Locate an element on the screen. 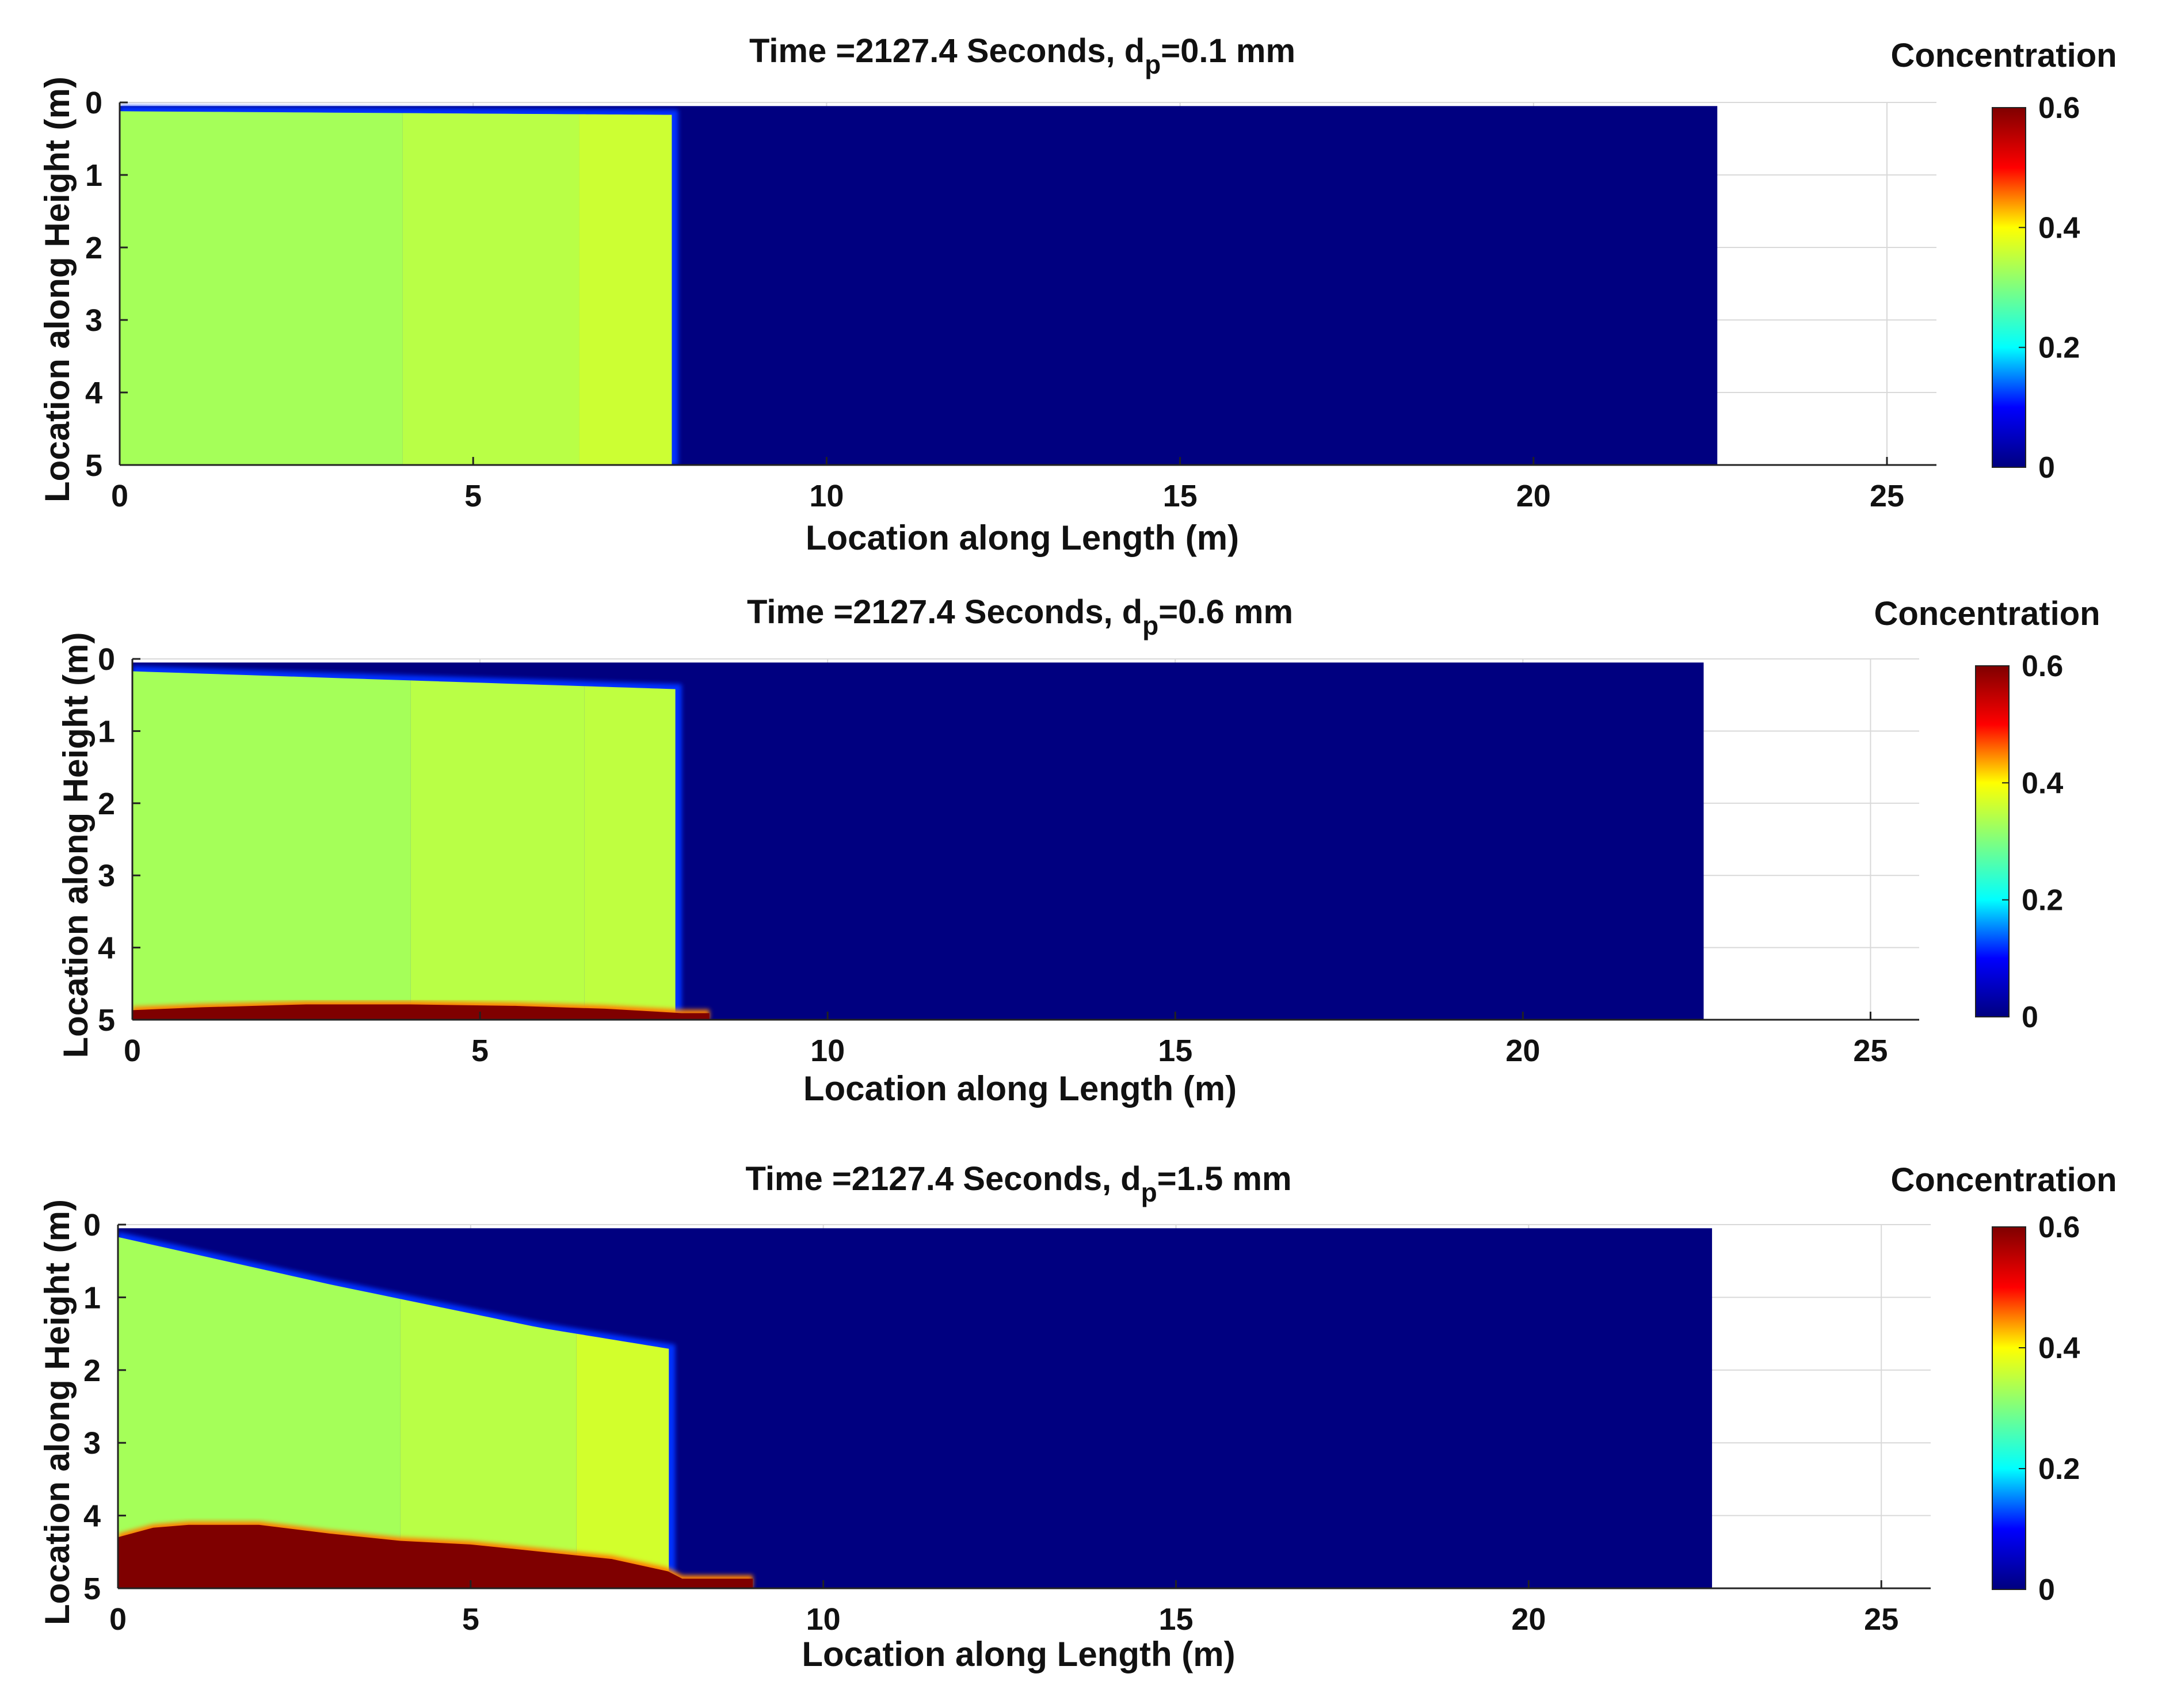 The height and width of the screenshot is (1708, 2158). chart-title: Time =2127.4 Seconds, dp=1.5 mm is located at coordinates (1018, 1183).